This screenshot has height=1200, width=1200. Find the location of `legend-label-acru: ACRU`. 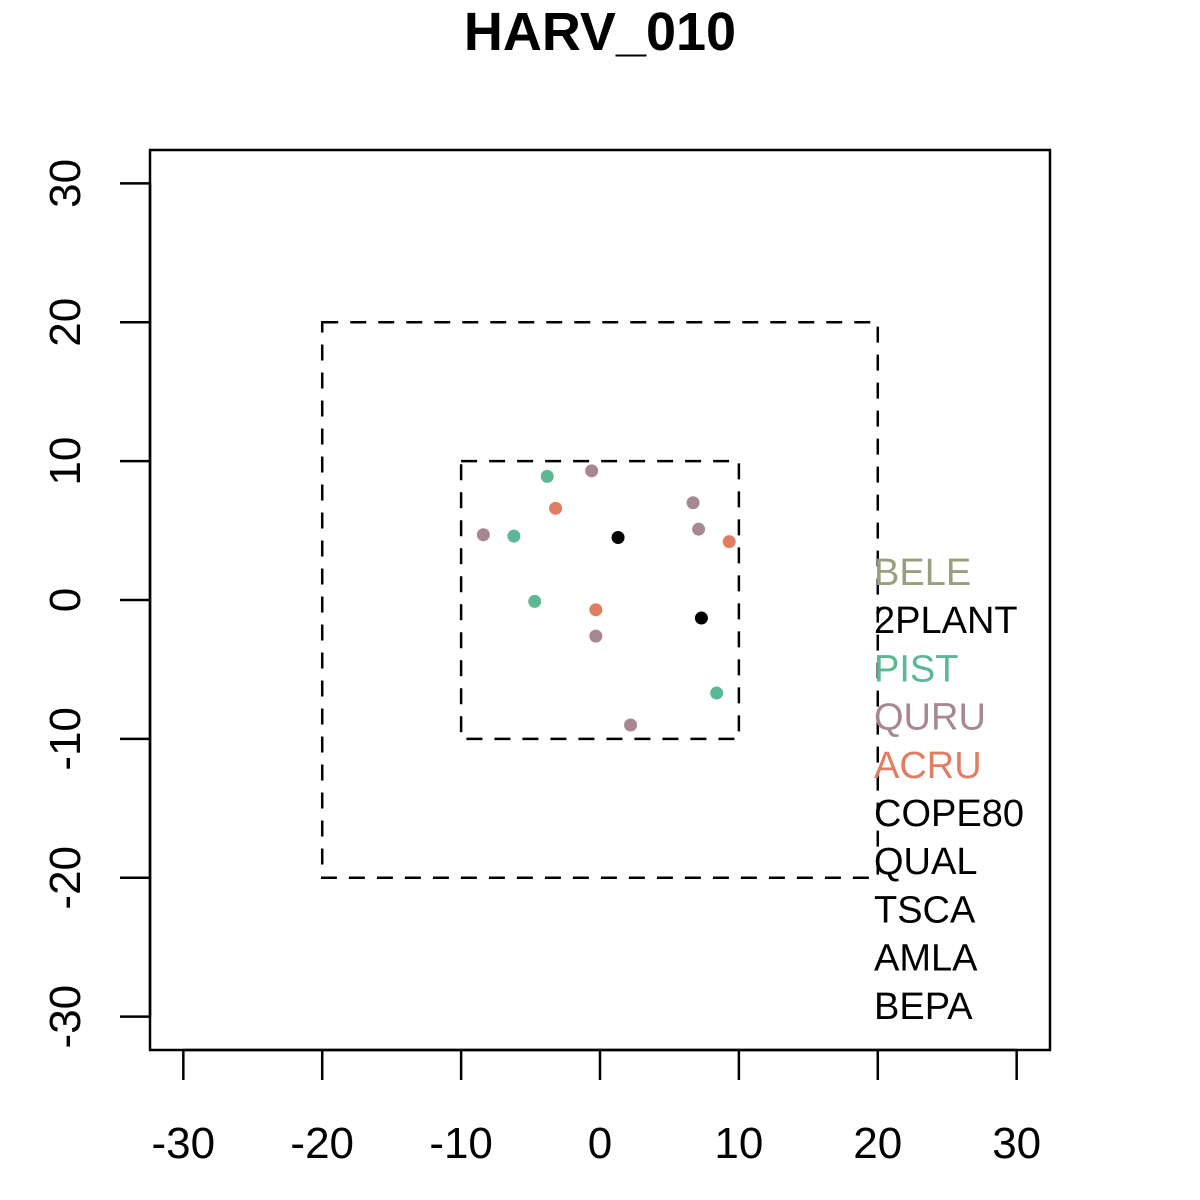

legend-label-acru: ACRU is located at coordinates (928, 766).